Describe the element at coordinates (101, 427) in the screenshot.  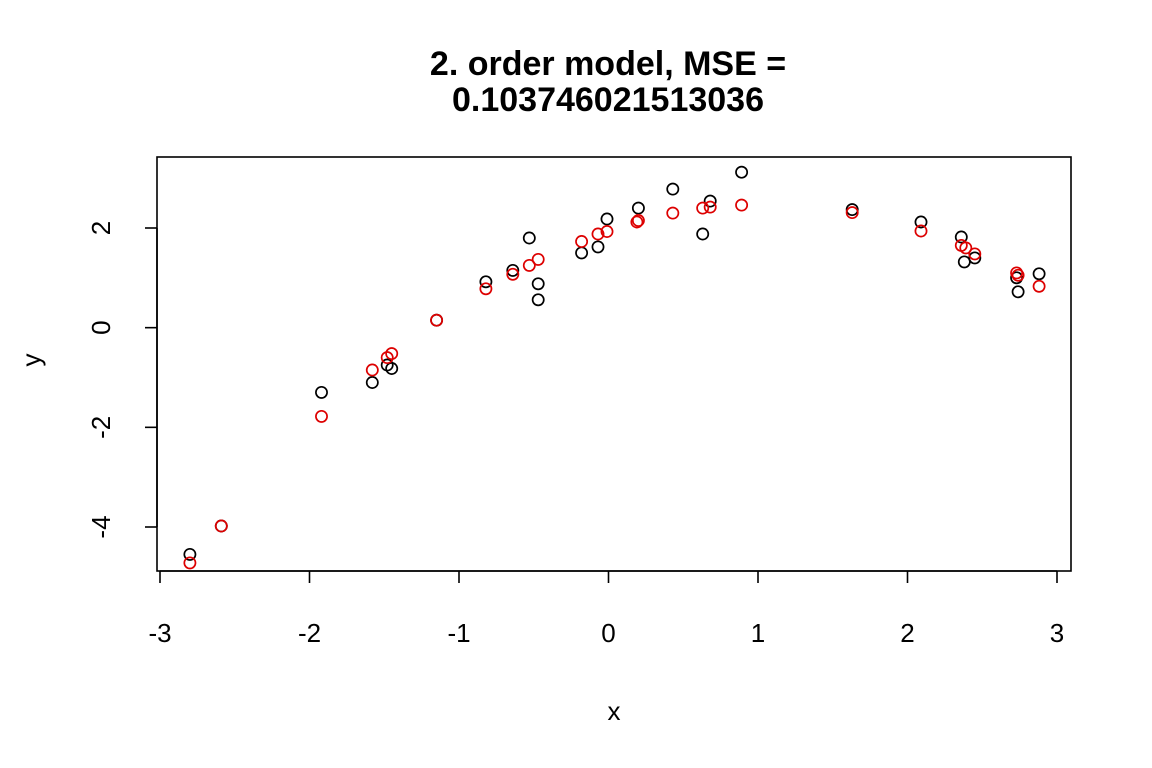
I see `y-tick-label: -2` at that location.